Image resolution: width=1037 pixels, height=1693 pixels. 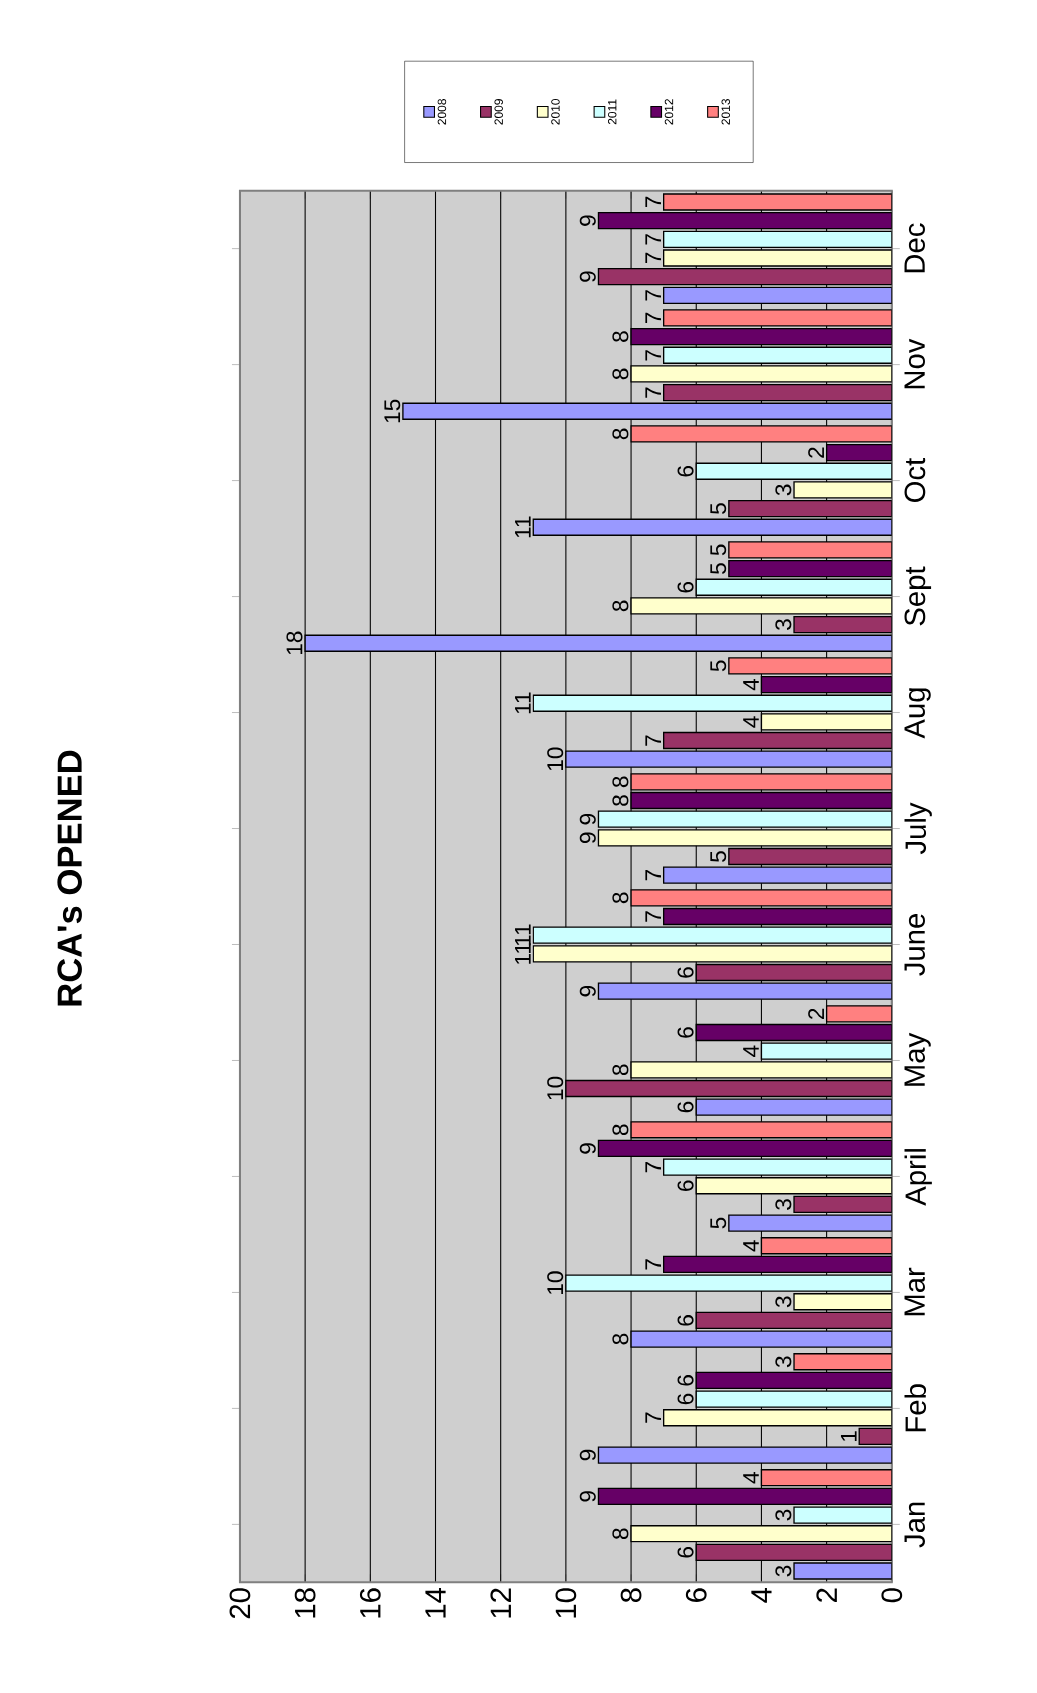 I want to click on x-tick-label: 16, so click(x=370, y=1603).